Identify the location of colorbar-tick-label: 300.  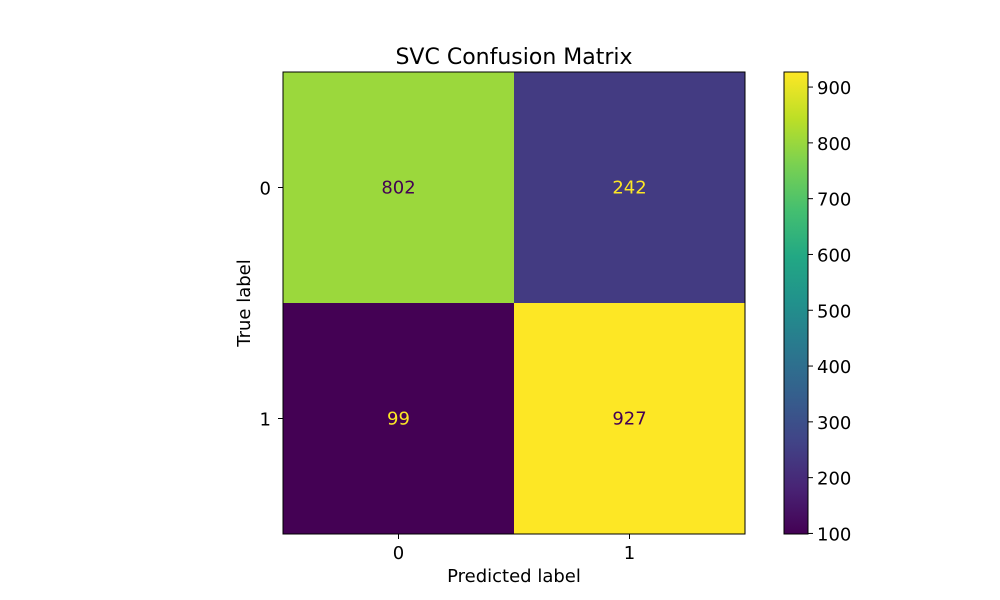
(834, 423).